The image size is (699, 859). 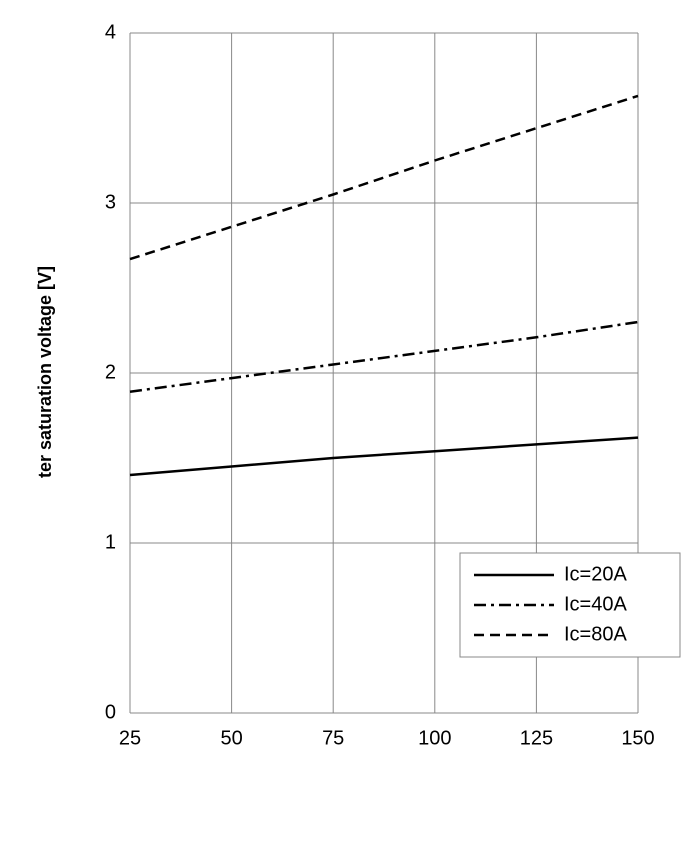 What do you see at coordinates (536, 738) in the screenshot?
I see `x-tick-label: 125` at bounding box center [536, 738].